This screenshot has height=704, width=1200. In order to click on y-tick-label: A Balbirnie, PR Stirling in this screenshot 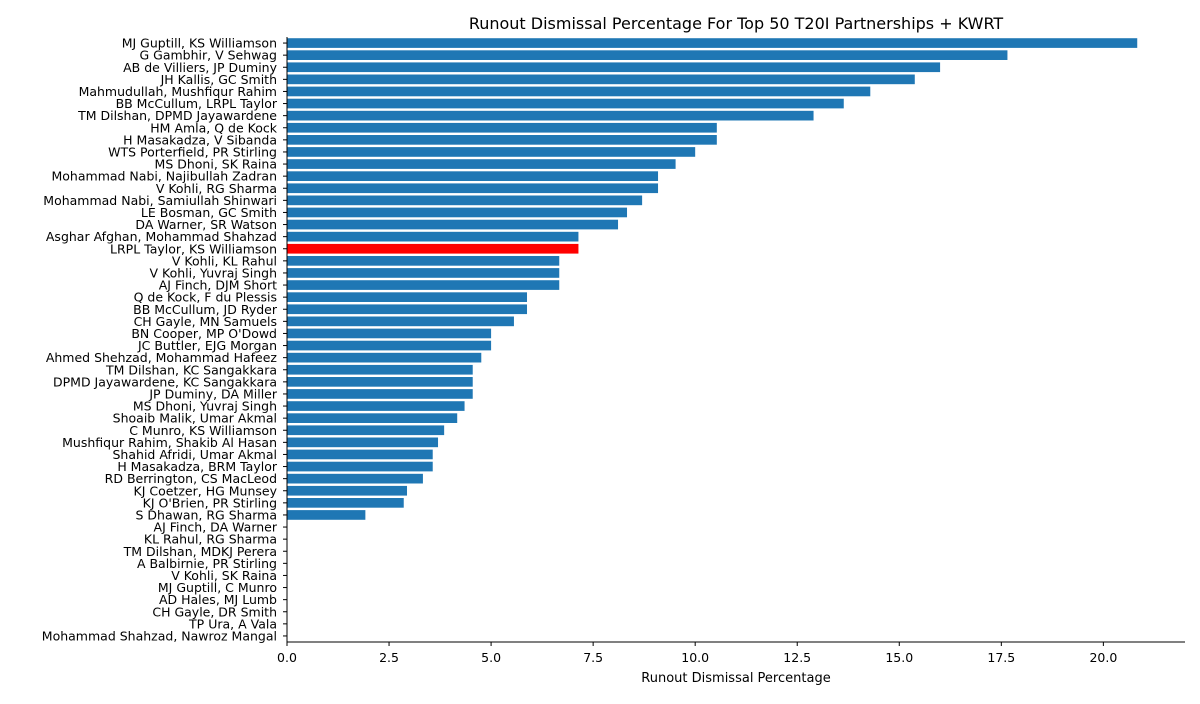, I will do `click(207, 563)`.